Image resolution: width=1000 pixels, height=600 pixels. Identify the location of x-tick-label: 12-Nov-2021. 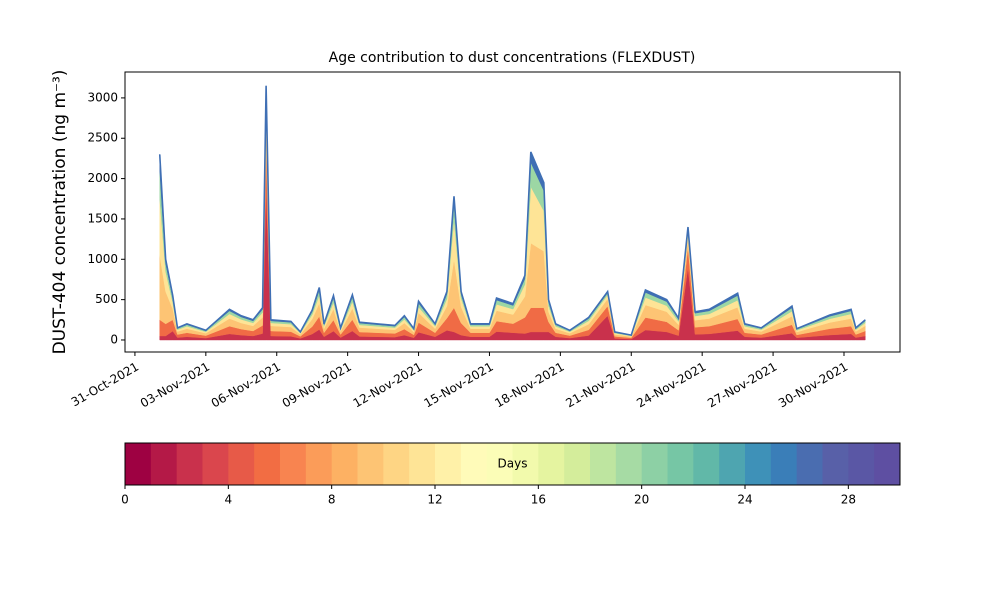
(388, 385).